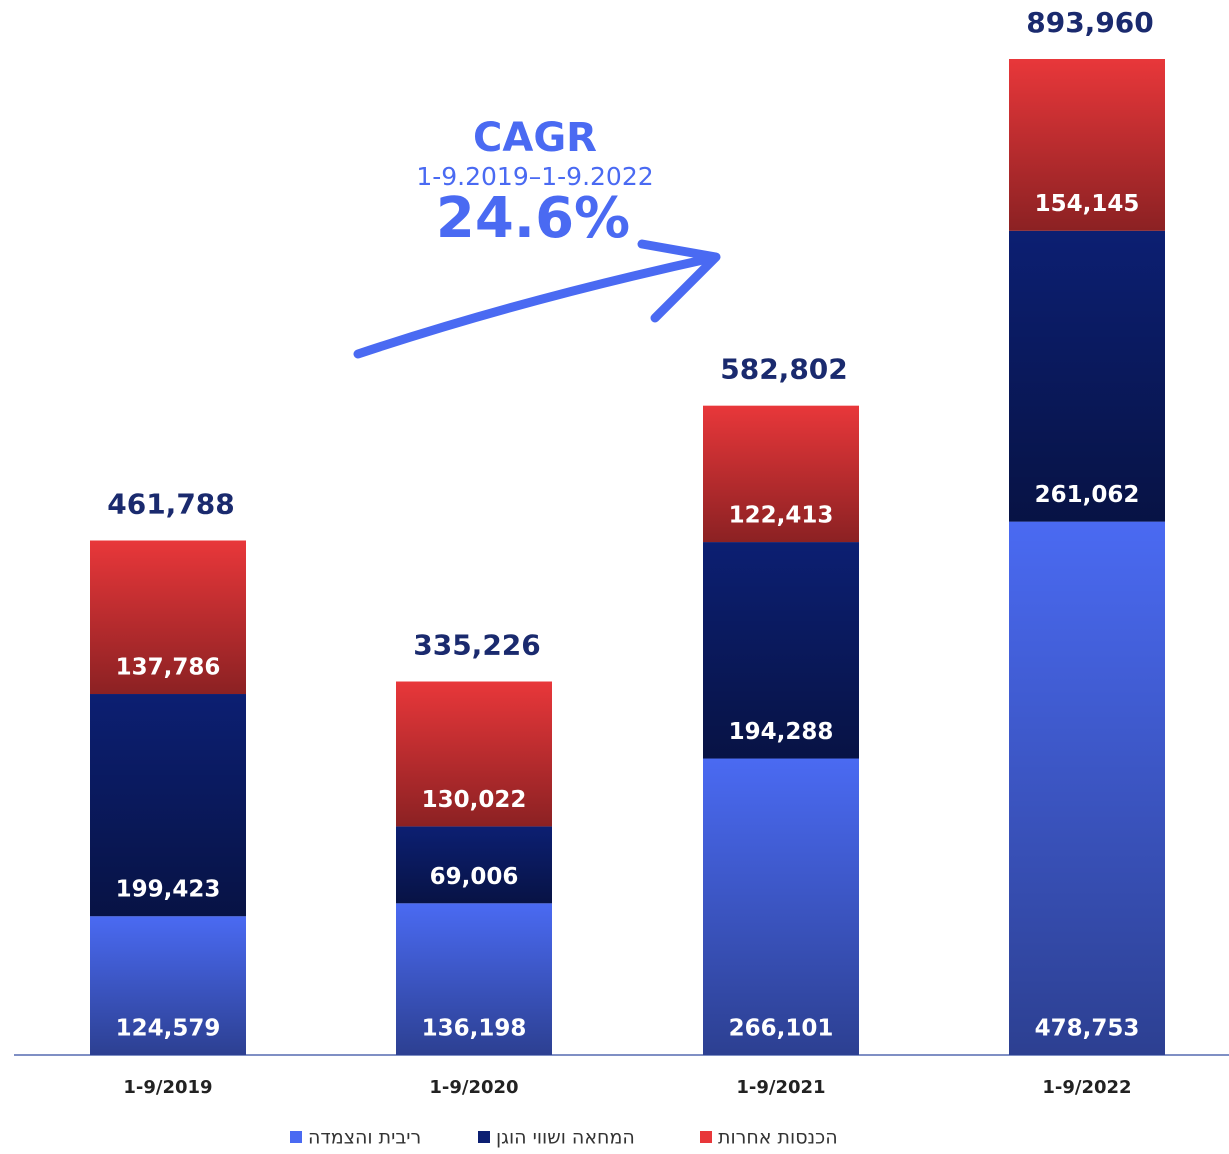 The height and width of the screenshot is (1154, 1229). What do you see at coordinates (168, 668) in the screenshot?
I see `segment-label: 137,786` at bounding box center [168, 668].